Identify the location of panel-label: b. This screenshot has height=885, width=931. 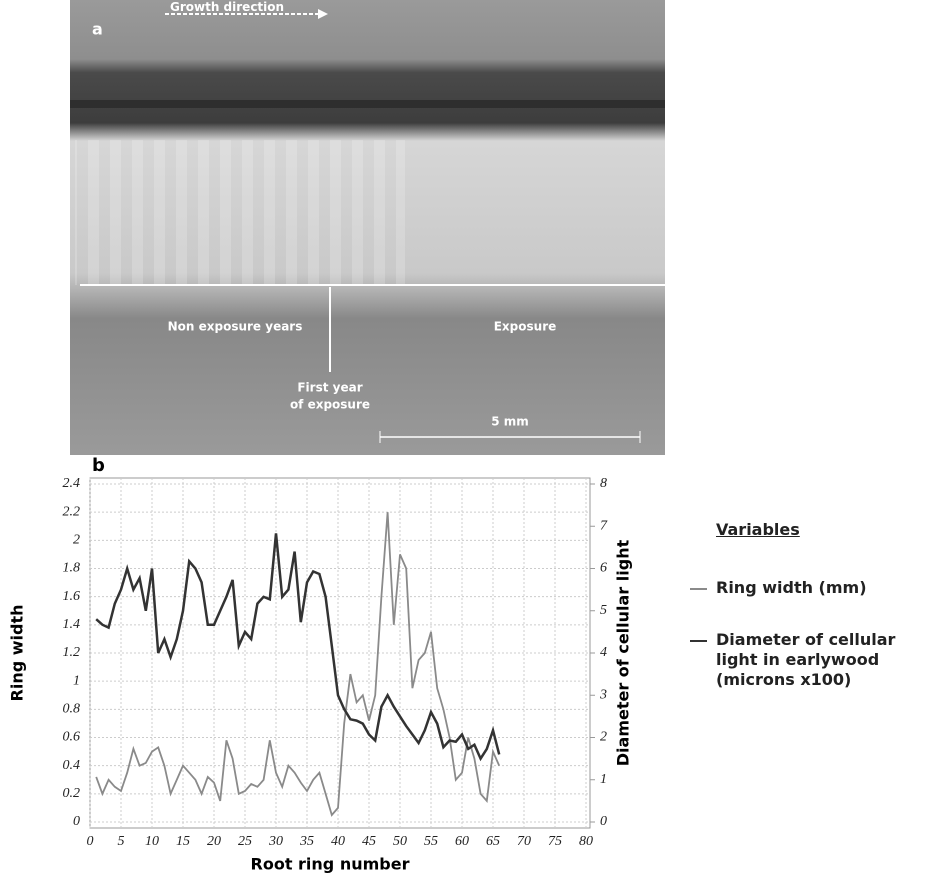
(98, 465).